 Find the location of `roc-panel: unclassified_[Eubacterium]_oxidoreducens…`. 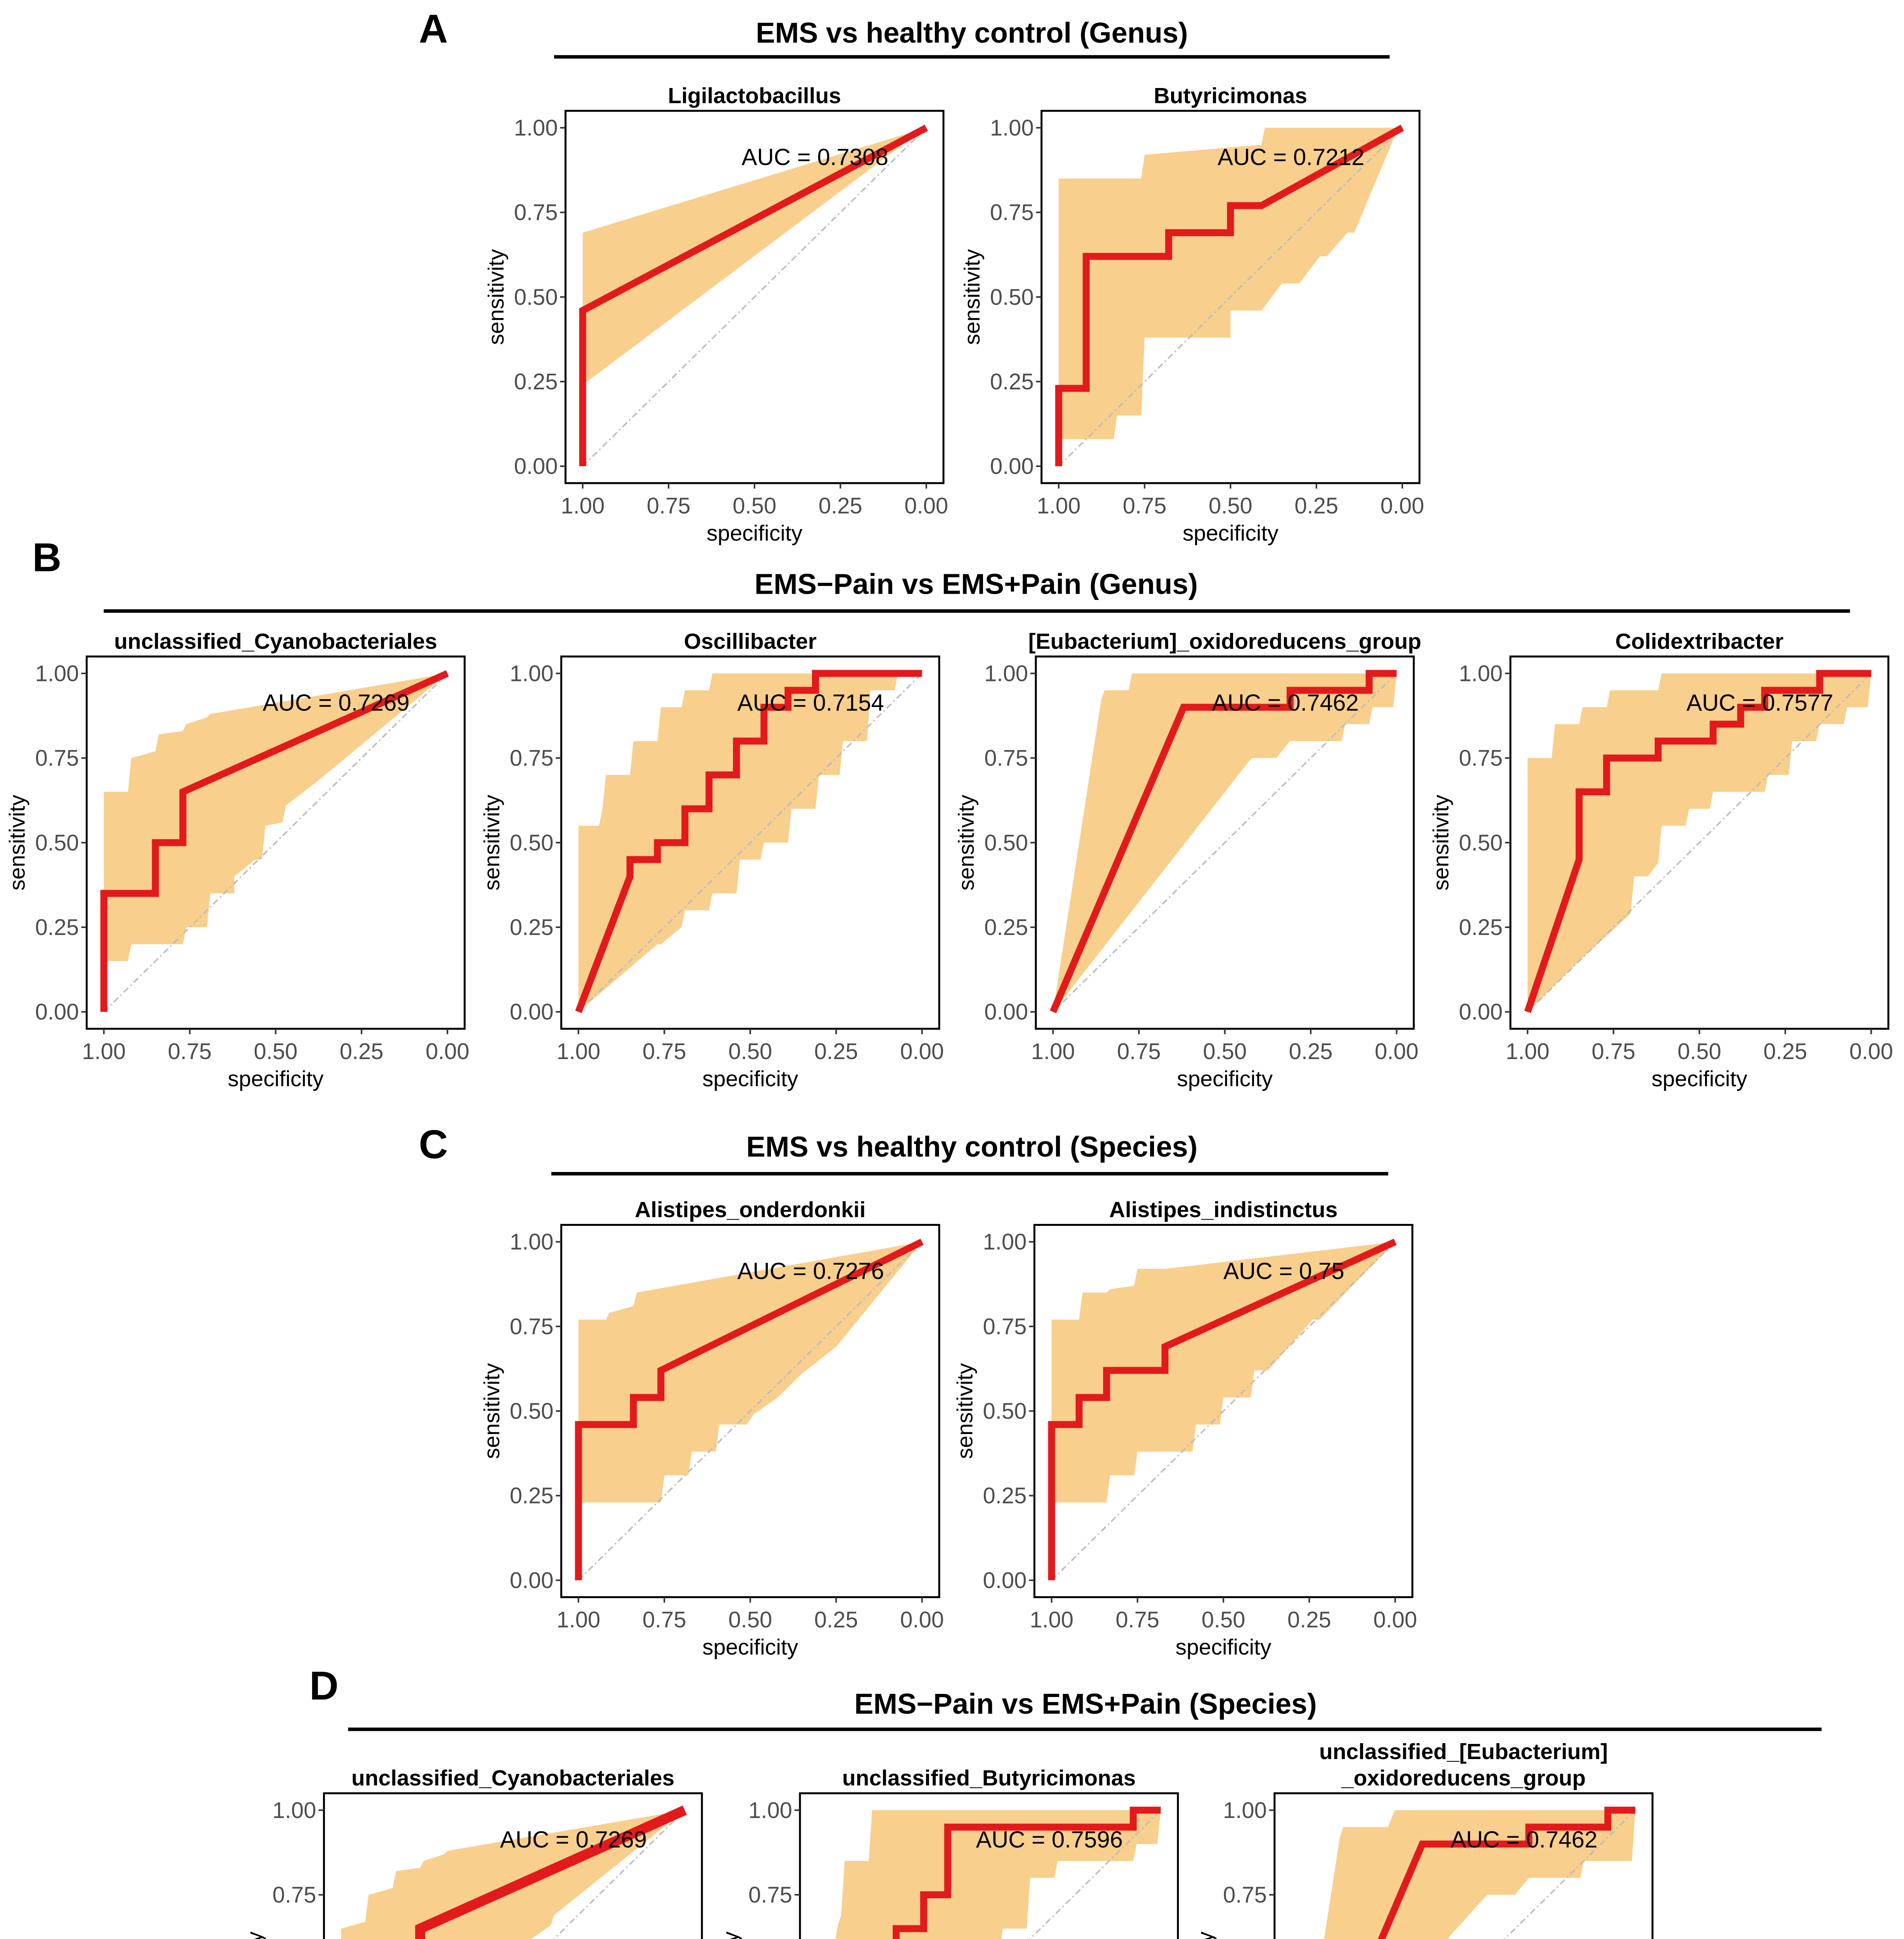

roc-panel: unclassified_[Eubacterium]_oxidoreducens… is located at coordinates (1423, 1839).